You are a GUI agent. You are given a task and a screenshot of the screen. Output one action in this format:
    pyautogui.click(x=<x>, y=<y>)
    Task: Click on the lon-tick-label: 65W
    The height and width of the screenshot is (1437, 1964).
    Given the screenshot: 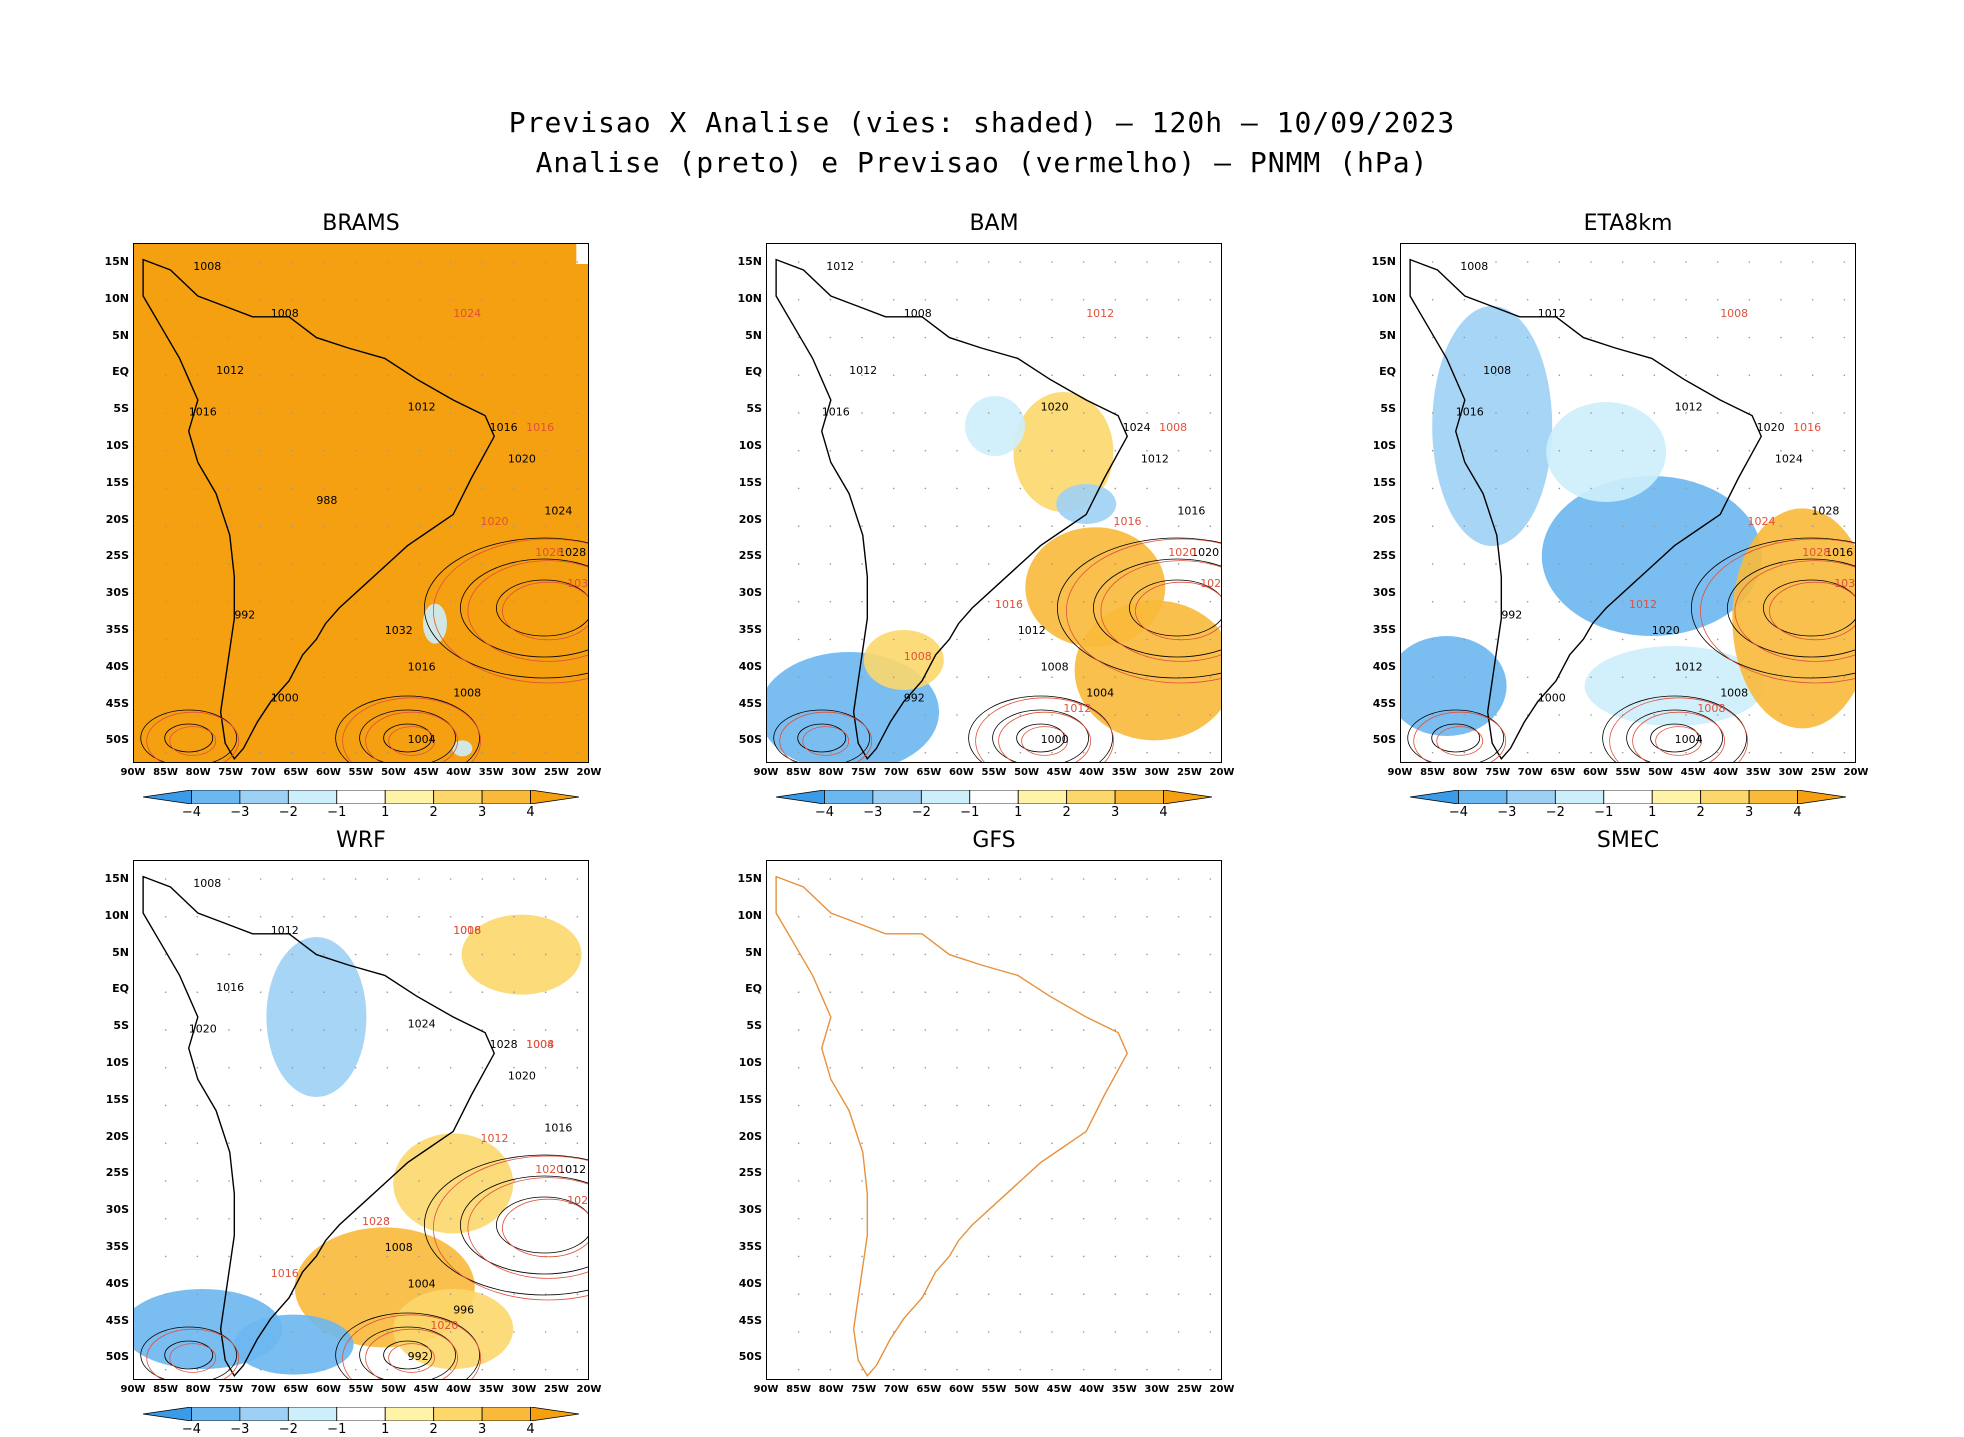 What is the action you would take?
    pyautogui.click(x=296, y=772)
    